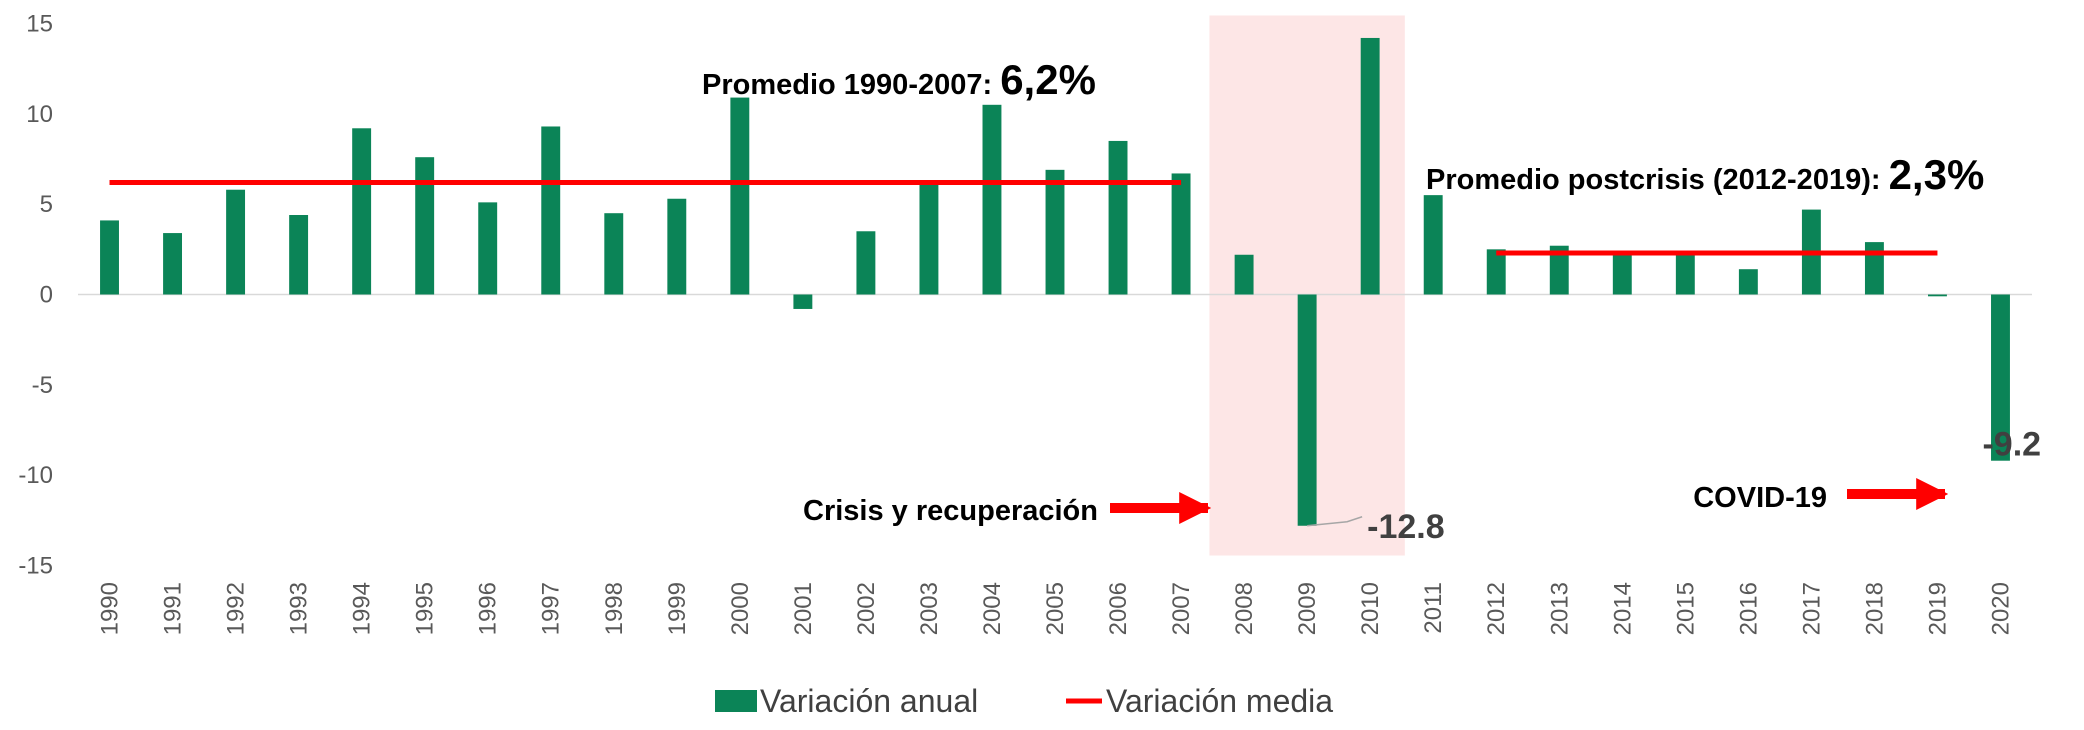 The width and height of the screenshot is (2084, 730). What do you see at coordinates (1657, 180) in the screenshot?
I see `annotation-text: Promedio postcrisis (2012-2019):` at bounding box center [1657, 180].